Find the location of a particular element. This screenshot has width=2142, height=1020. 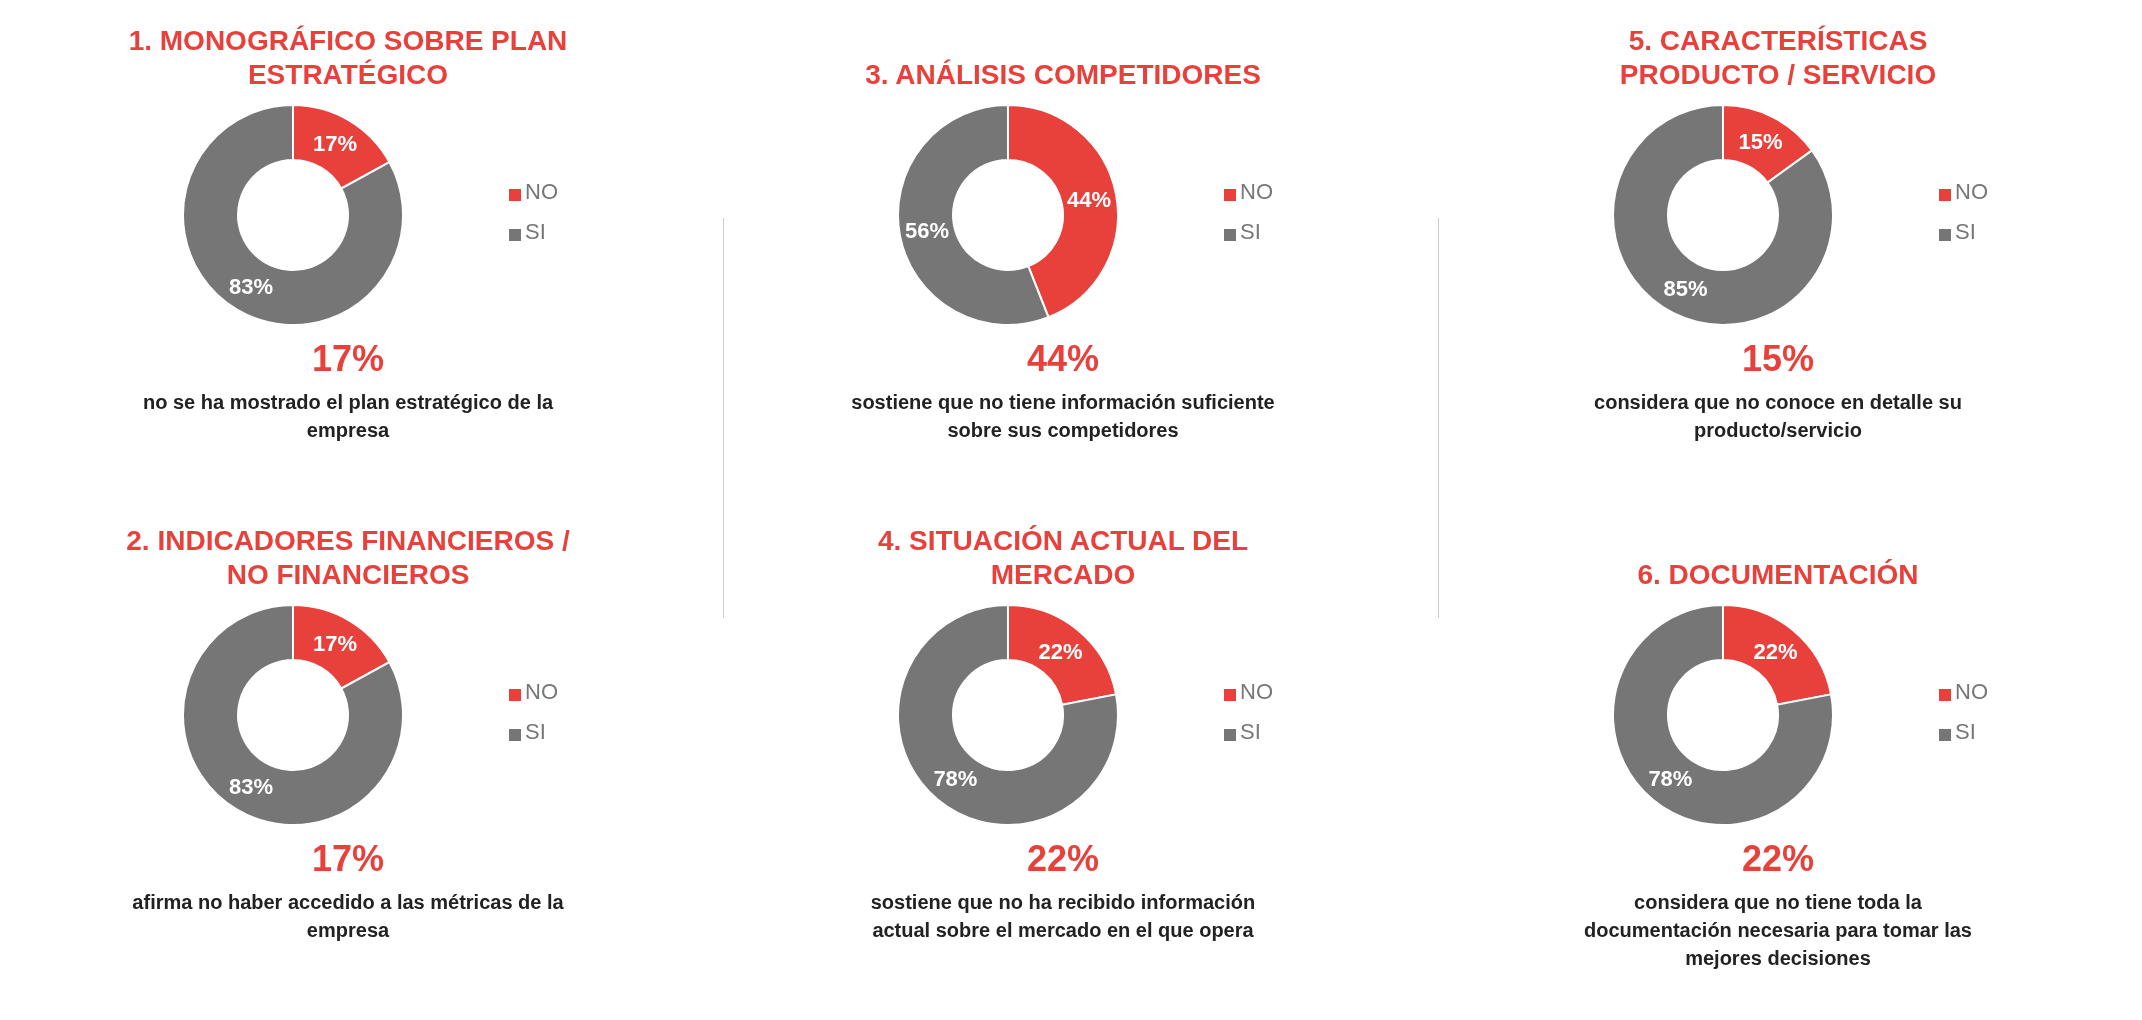

text: 15% is located at coordinates (1778, 359).